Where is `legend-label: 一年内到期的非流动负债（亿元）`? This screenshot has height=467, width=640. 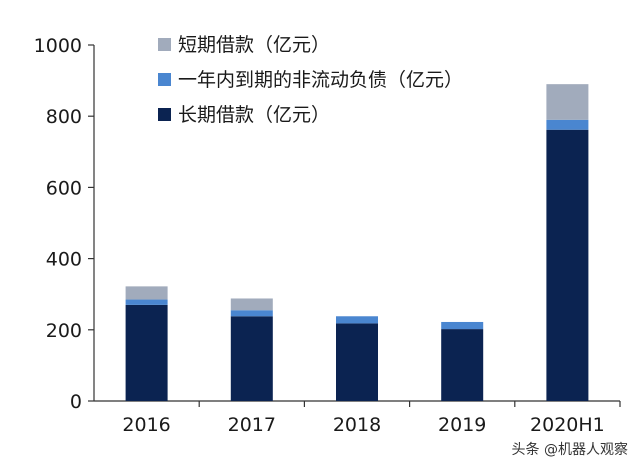
legend-label: 一年内到期的非流动负债（亿元） is located at coordinates (320, 80).